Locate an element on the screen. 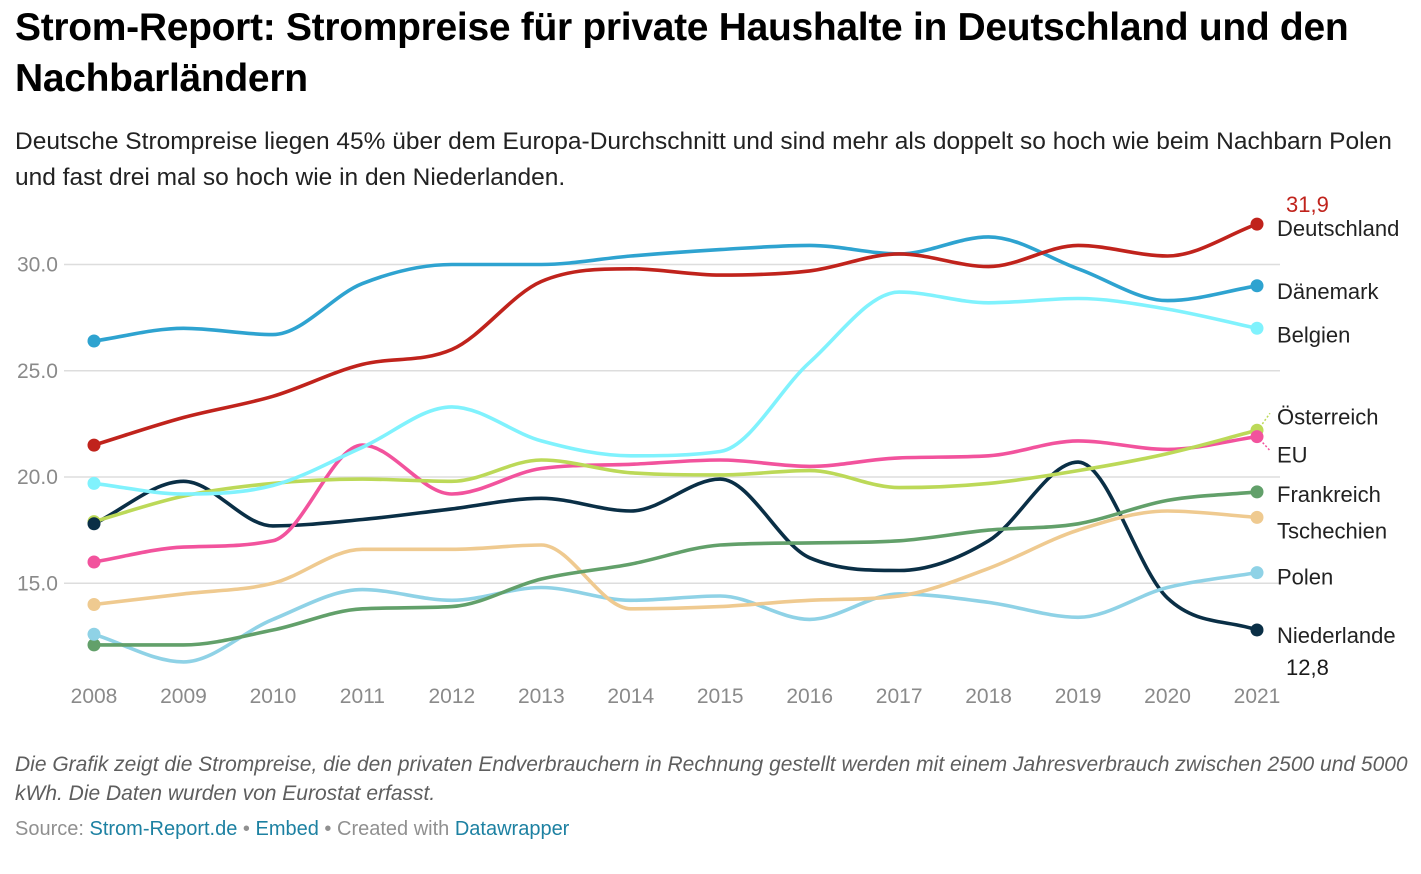  start-point-niederlande is located at coordinates (94, 524).